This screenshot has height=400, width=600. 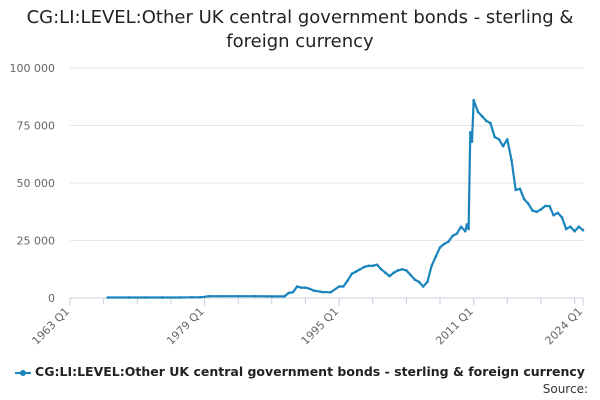 I want to click on x-tick-label: 1995 Q1, so click(x=320, y=326).